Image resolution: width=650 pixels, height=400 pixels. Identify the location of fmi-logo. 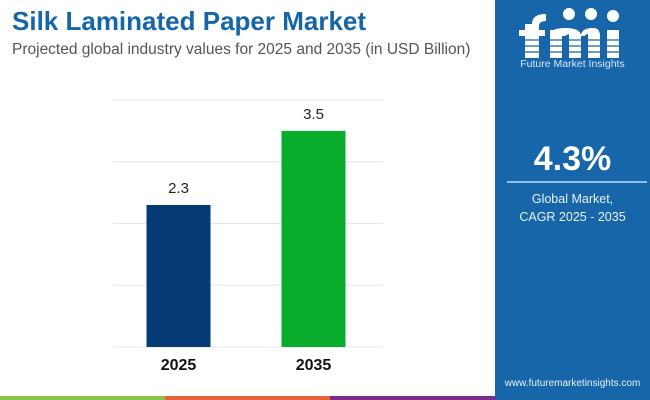
(570, 33).